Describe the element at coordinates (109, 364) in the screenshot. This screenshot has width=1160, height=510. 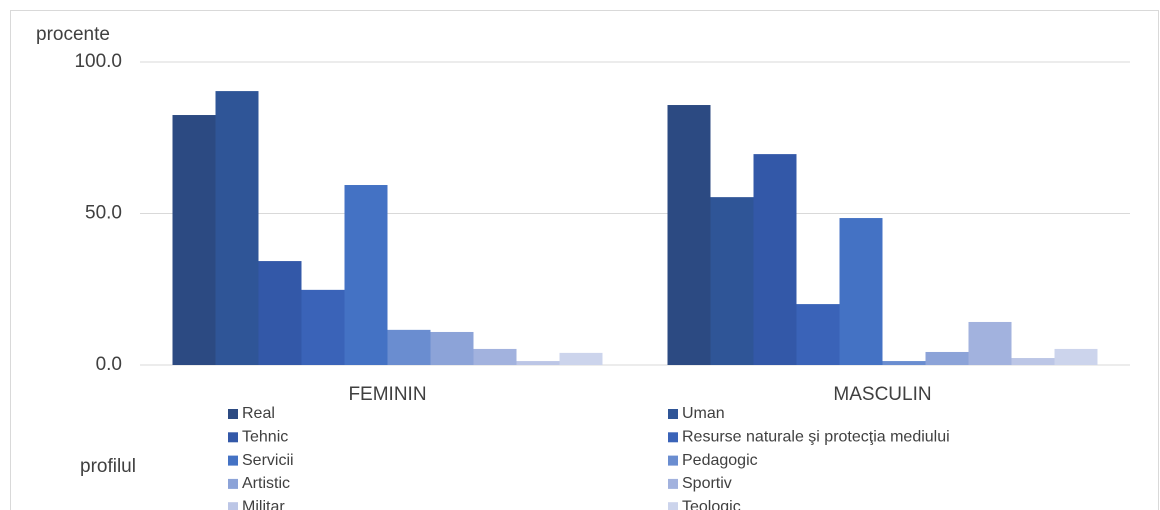
I see `y-tick-label: 0.0` at that location.